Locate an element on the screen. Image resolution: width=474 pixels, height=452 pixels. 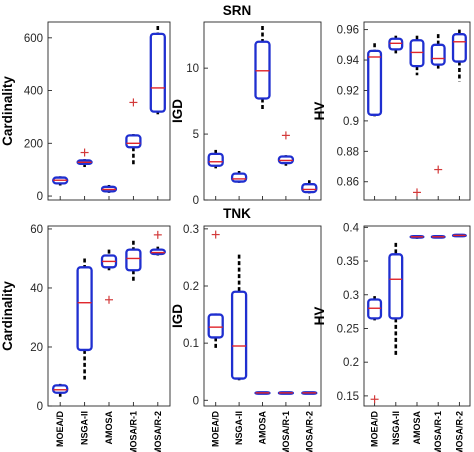
y-tick-label-srn-hv: 0.9 is located at coordinates (351, 122).